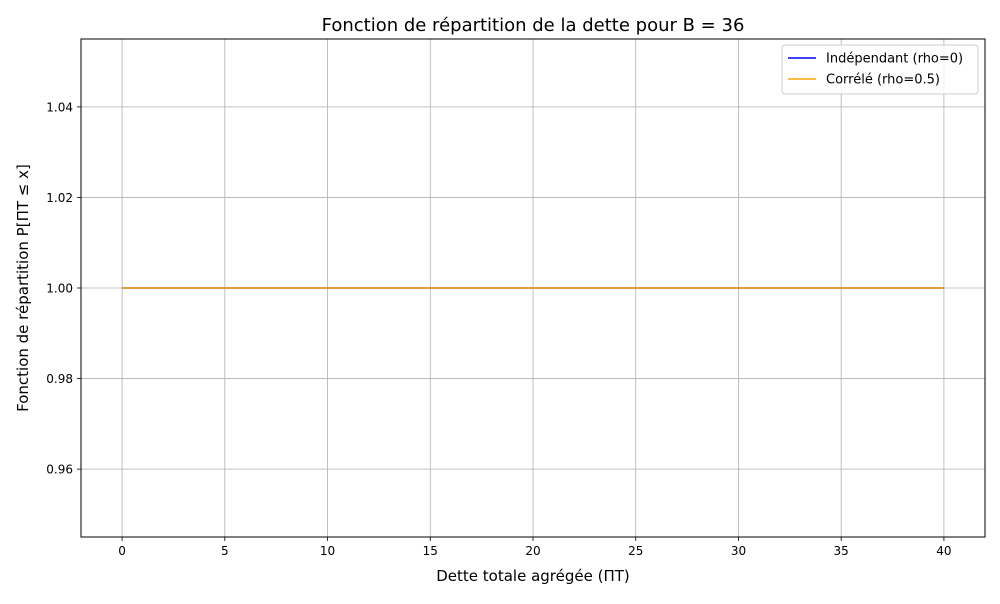 This screenshot has width=1000, height=604. Describe the element at coordinates (635, 551) in the screenshot. I see `x-tick-label: 25` at that location.